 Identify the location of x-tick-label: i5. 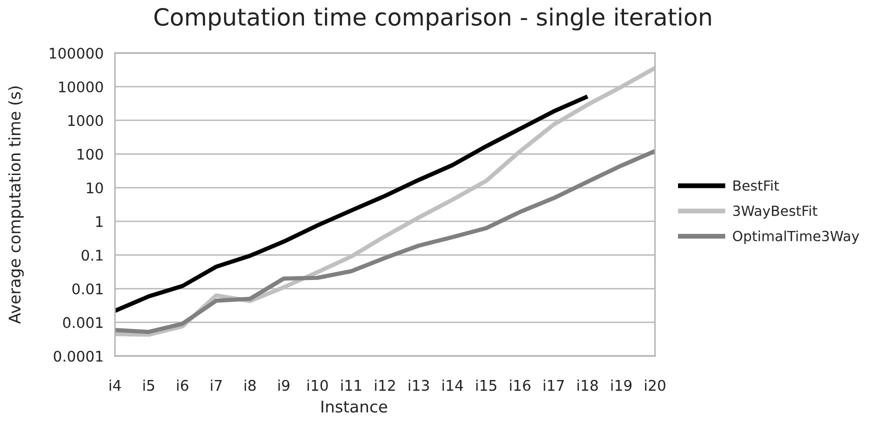
(148, 385).